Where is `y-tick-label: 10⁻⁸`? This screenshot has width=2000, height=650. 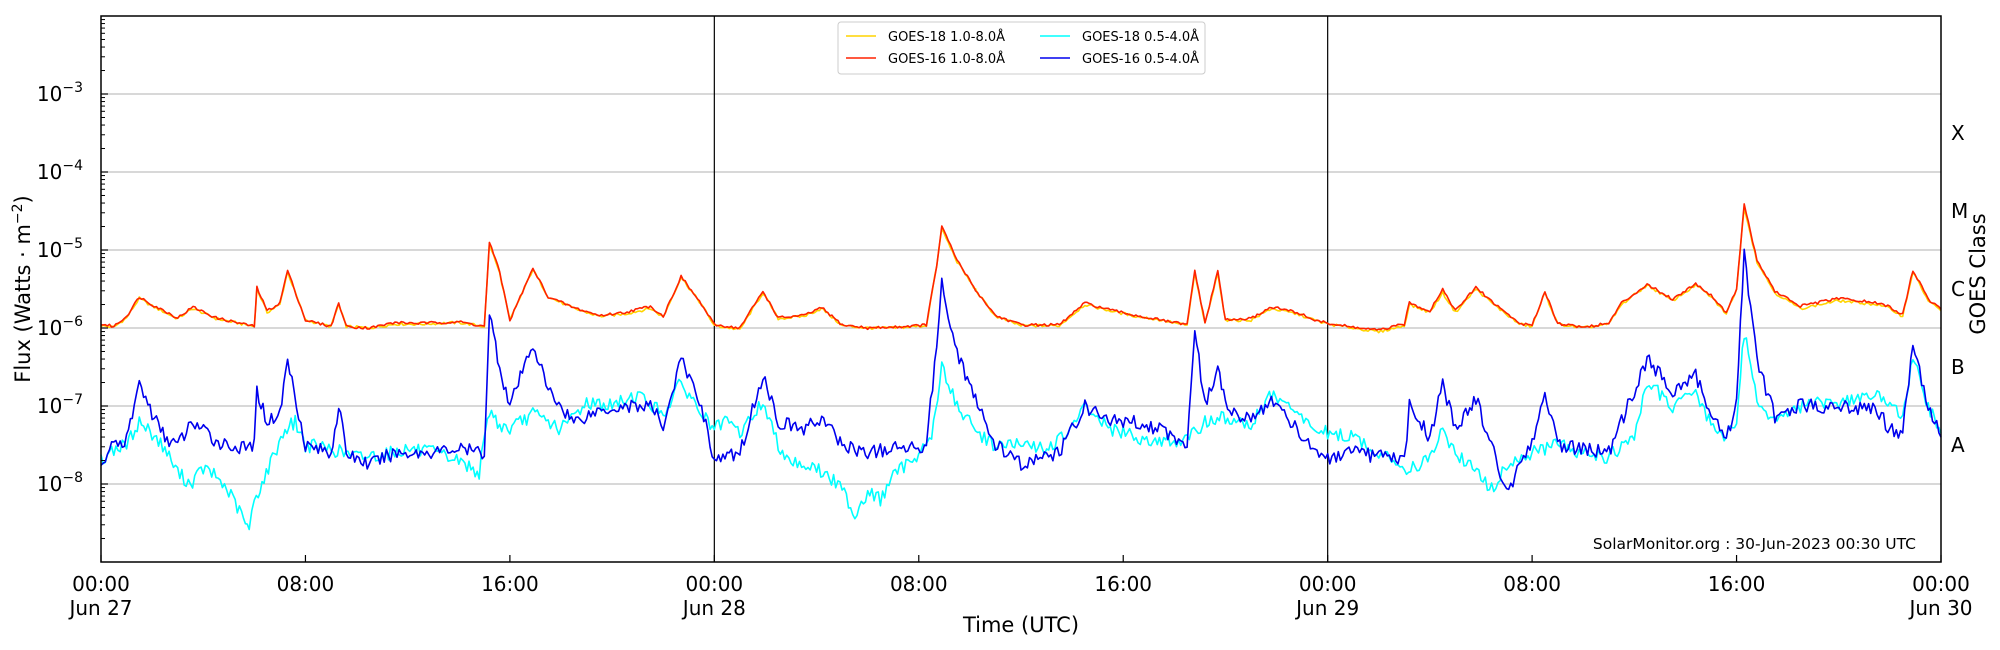
y-tick-label: 10⁻⁸ is located at coordinates (60, 483).